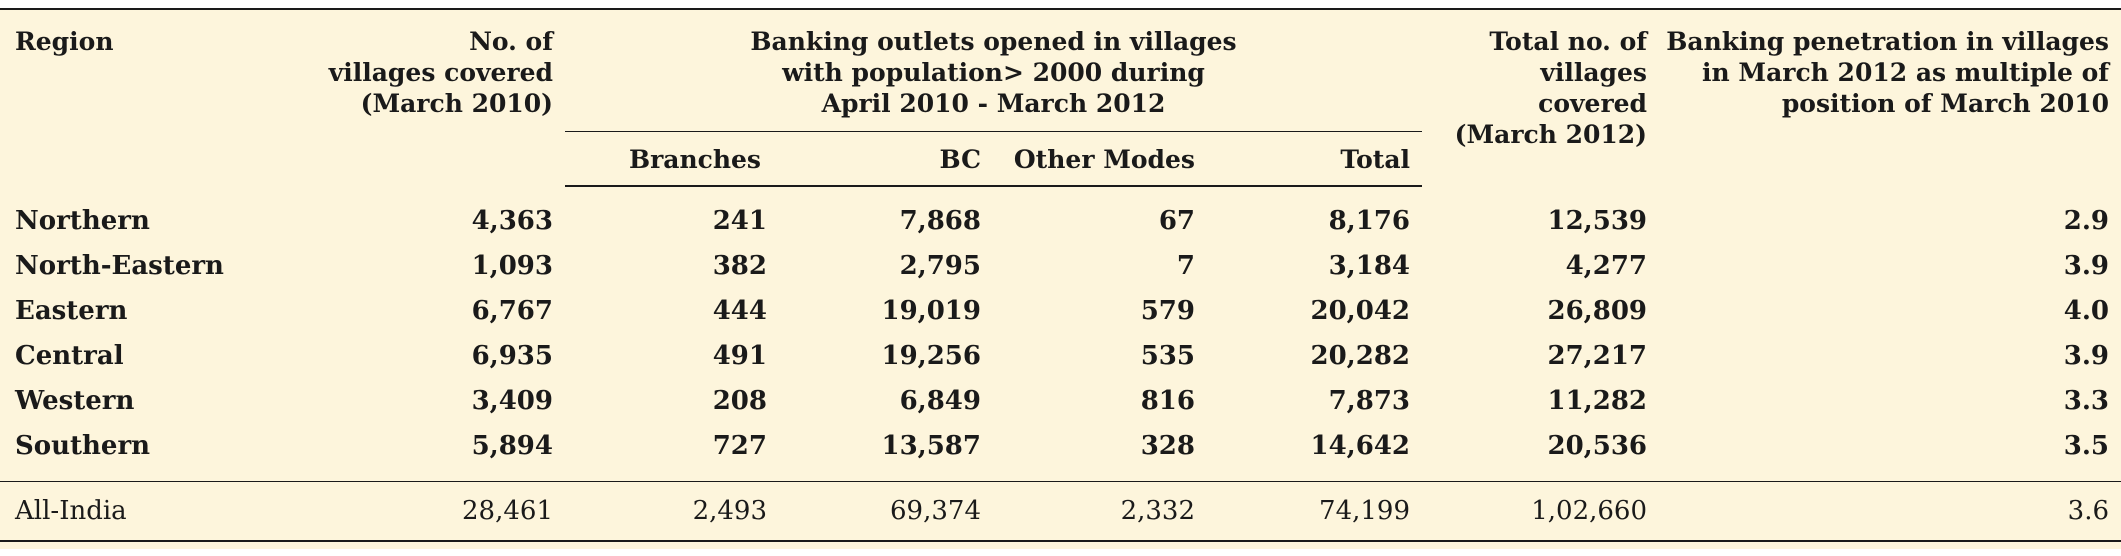 The height and width of the screenshot is (556, 2121). Describe the element at coordinates (1597, 446) in the screenshot. I see `cell-villages-2012: 20,536` at that location.